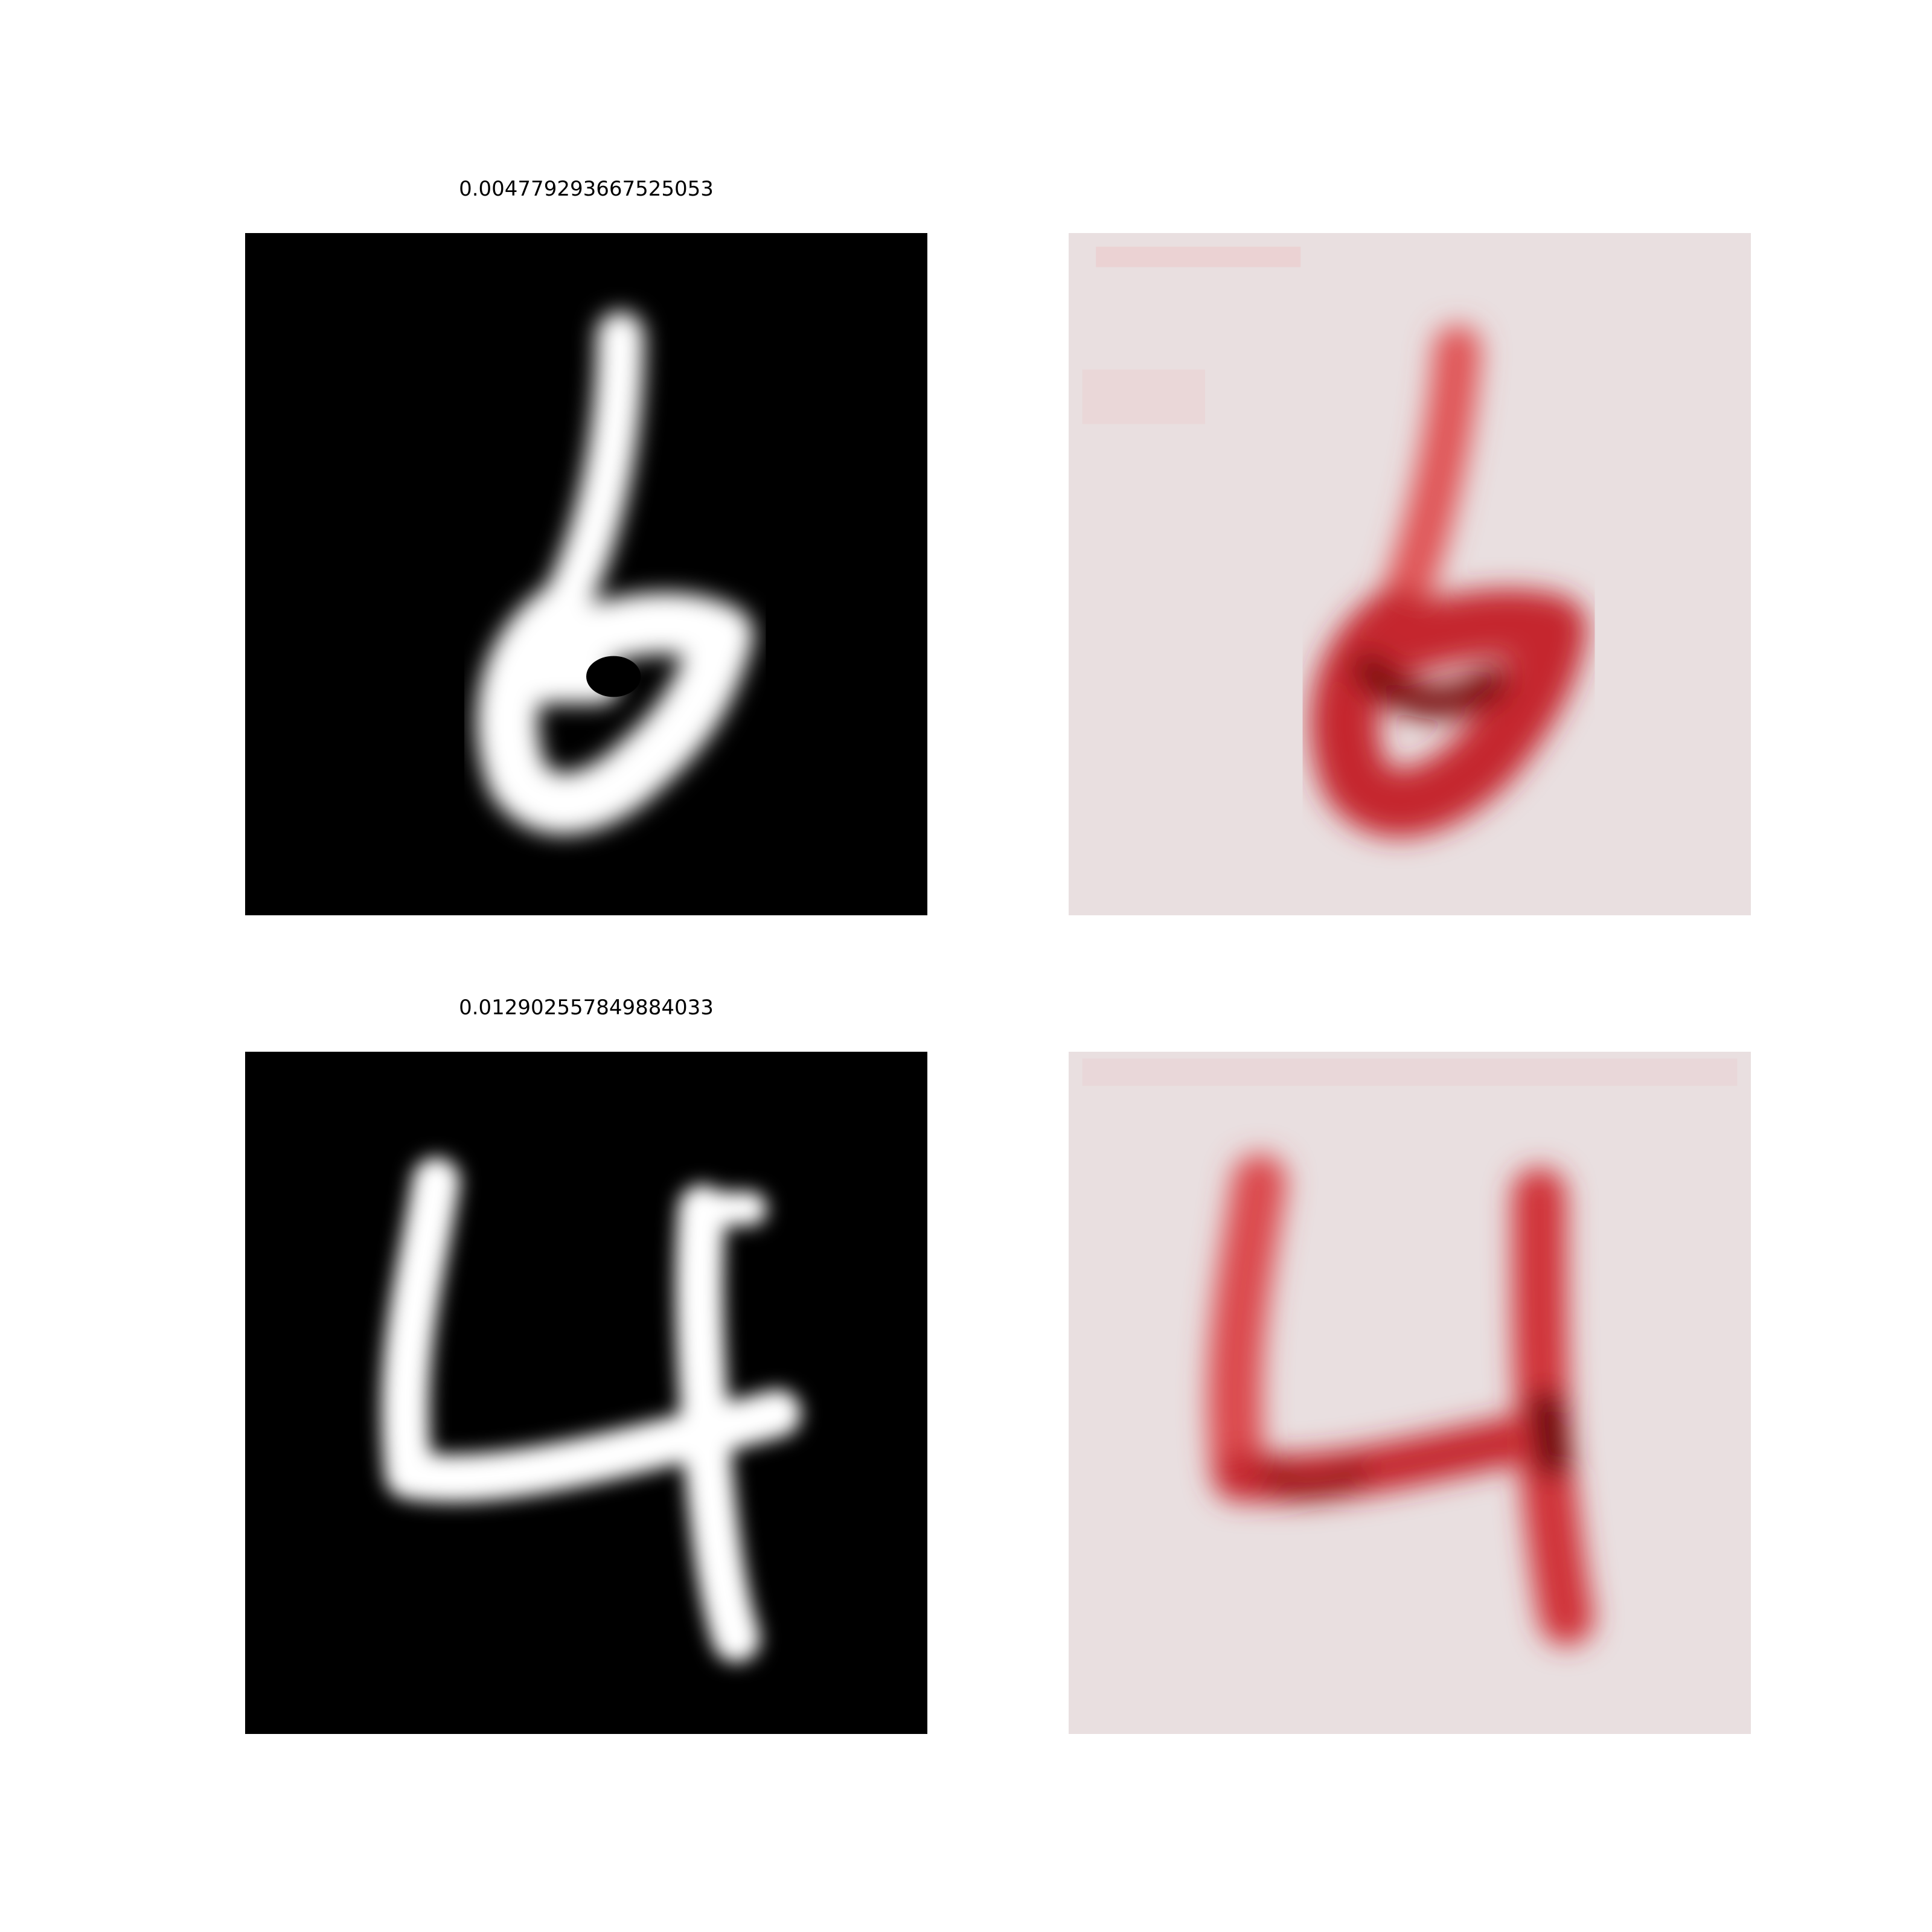 Image resolution: width=1932 pixels, height=1932 pixels. Describe the element at coordinates (586, 1393) in the screenshot. I see `digit-image-four` at that location.